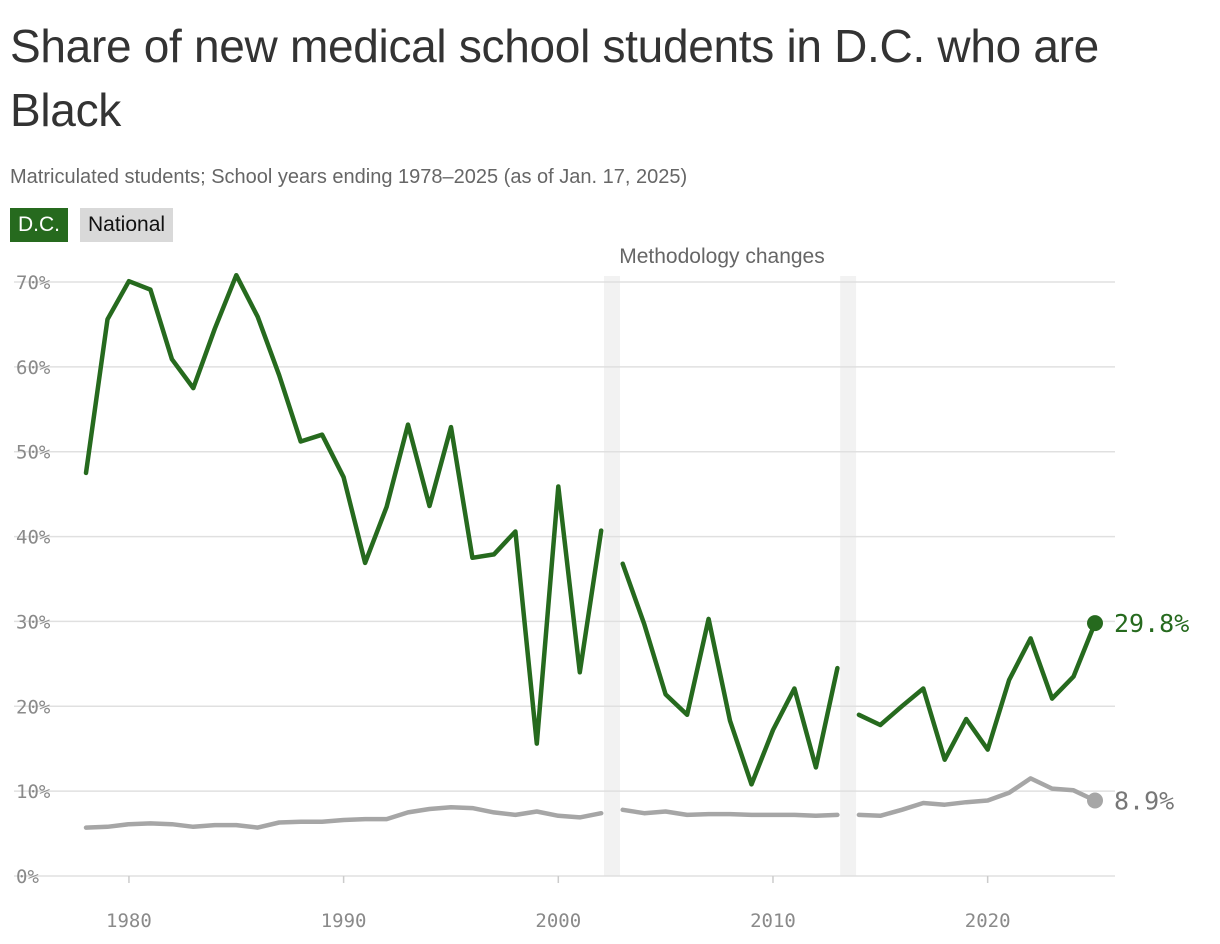 The width and height of the screenshot is (1220, 944). I want to click on legend-item-national: National, so click(127, 225).